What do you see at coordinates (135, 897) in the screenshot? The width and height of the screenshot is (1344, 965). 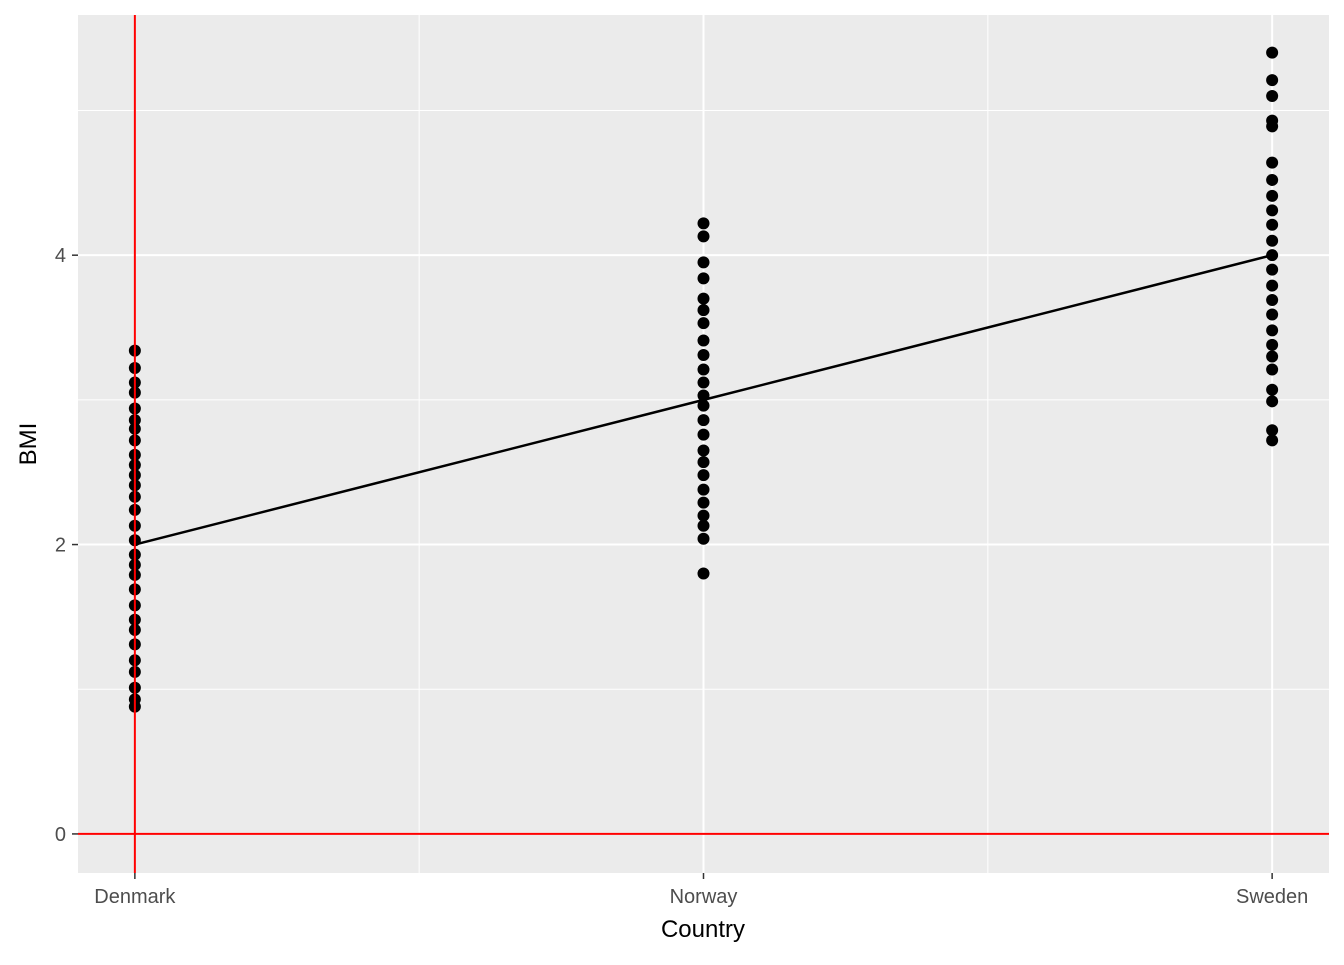 I see `x-tick-label: Denmark` at bounding box center [135, 897].